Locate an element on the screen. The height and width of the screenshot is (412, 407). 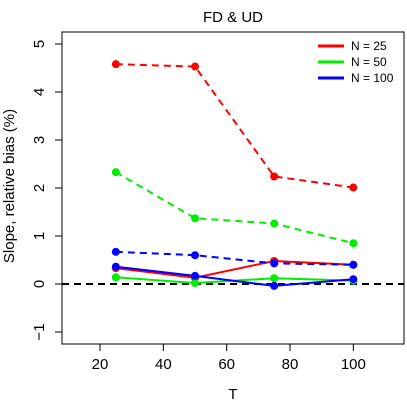
y-tick-label: 2 is located at coordinates (39, 188).